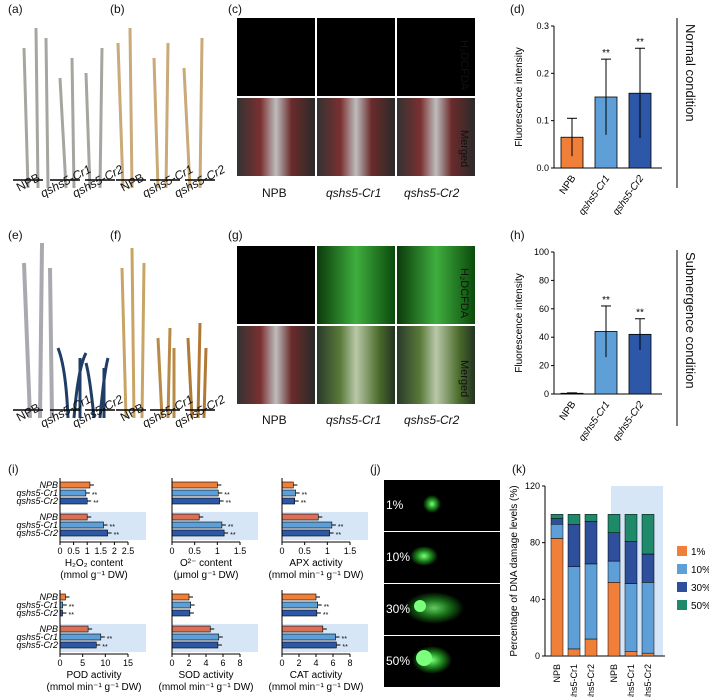  What do you see at coordinates (354, 193) in the screenshot?
I see `micro-genotype-label: qshs5-Cr1` at bounding box center [354, 193].